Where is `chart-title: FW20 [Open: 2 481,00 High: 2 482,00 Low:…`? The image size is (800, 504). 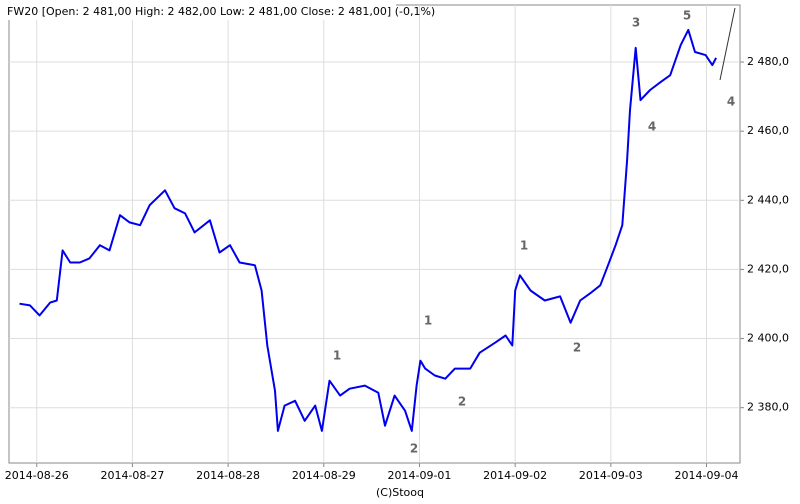 chart-title: FW20 [Open: 2 481,00 High: 2 482,00 Low:… is located at coordinates (221, 11).